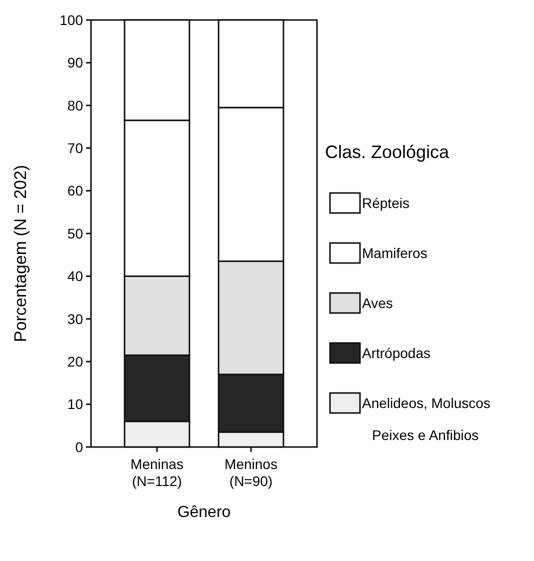 The image size is (534, 561). I want to click on x-tick-label: Meninos (N=90), so click(251, 472).